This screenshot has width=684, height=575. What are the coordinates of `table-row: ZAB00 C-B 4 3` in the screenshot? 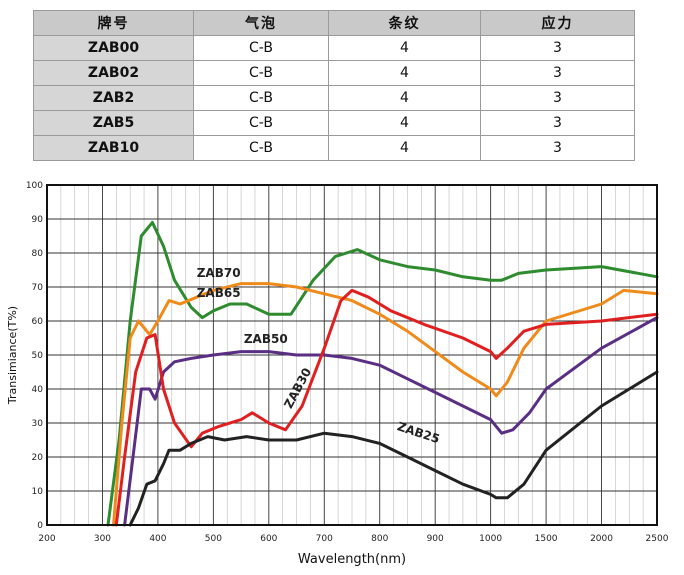 It's located at (334, 48).